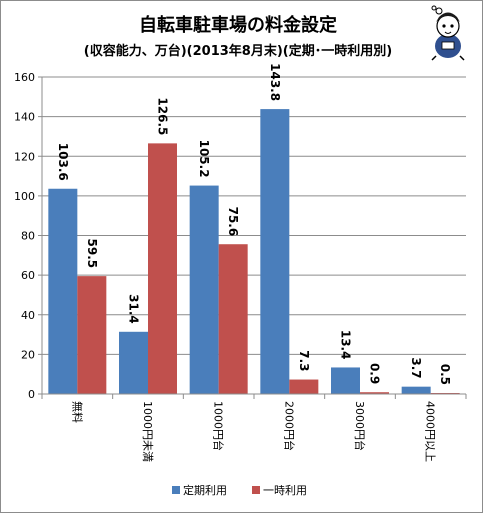 The height and width of the screenshot is (513, 483). I want to click on data-label: 13.4, so click(346, 345).